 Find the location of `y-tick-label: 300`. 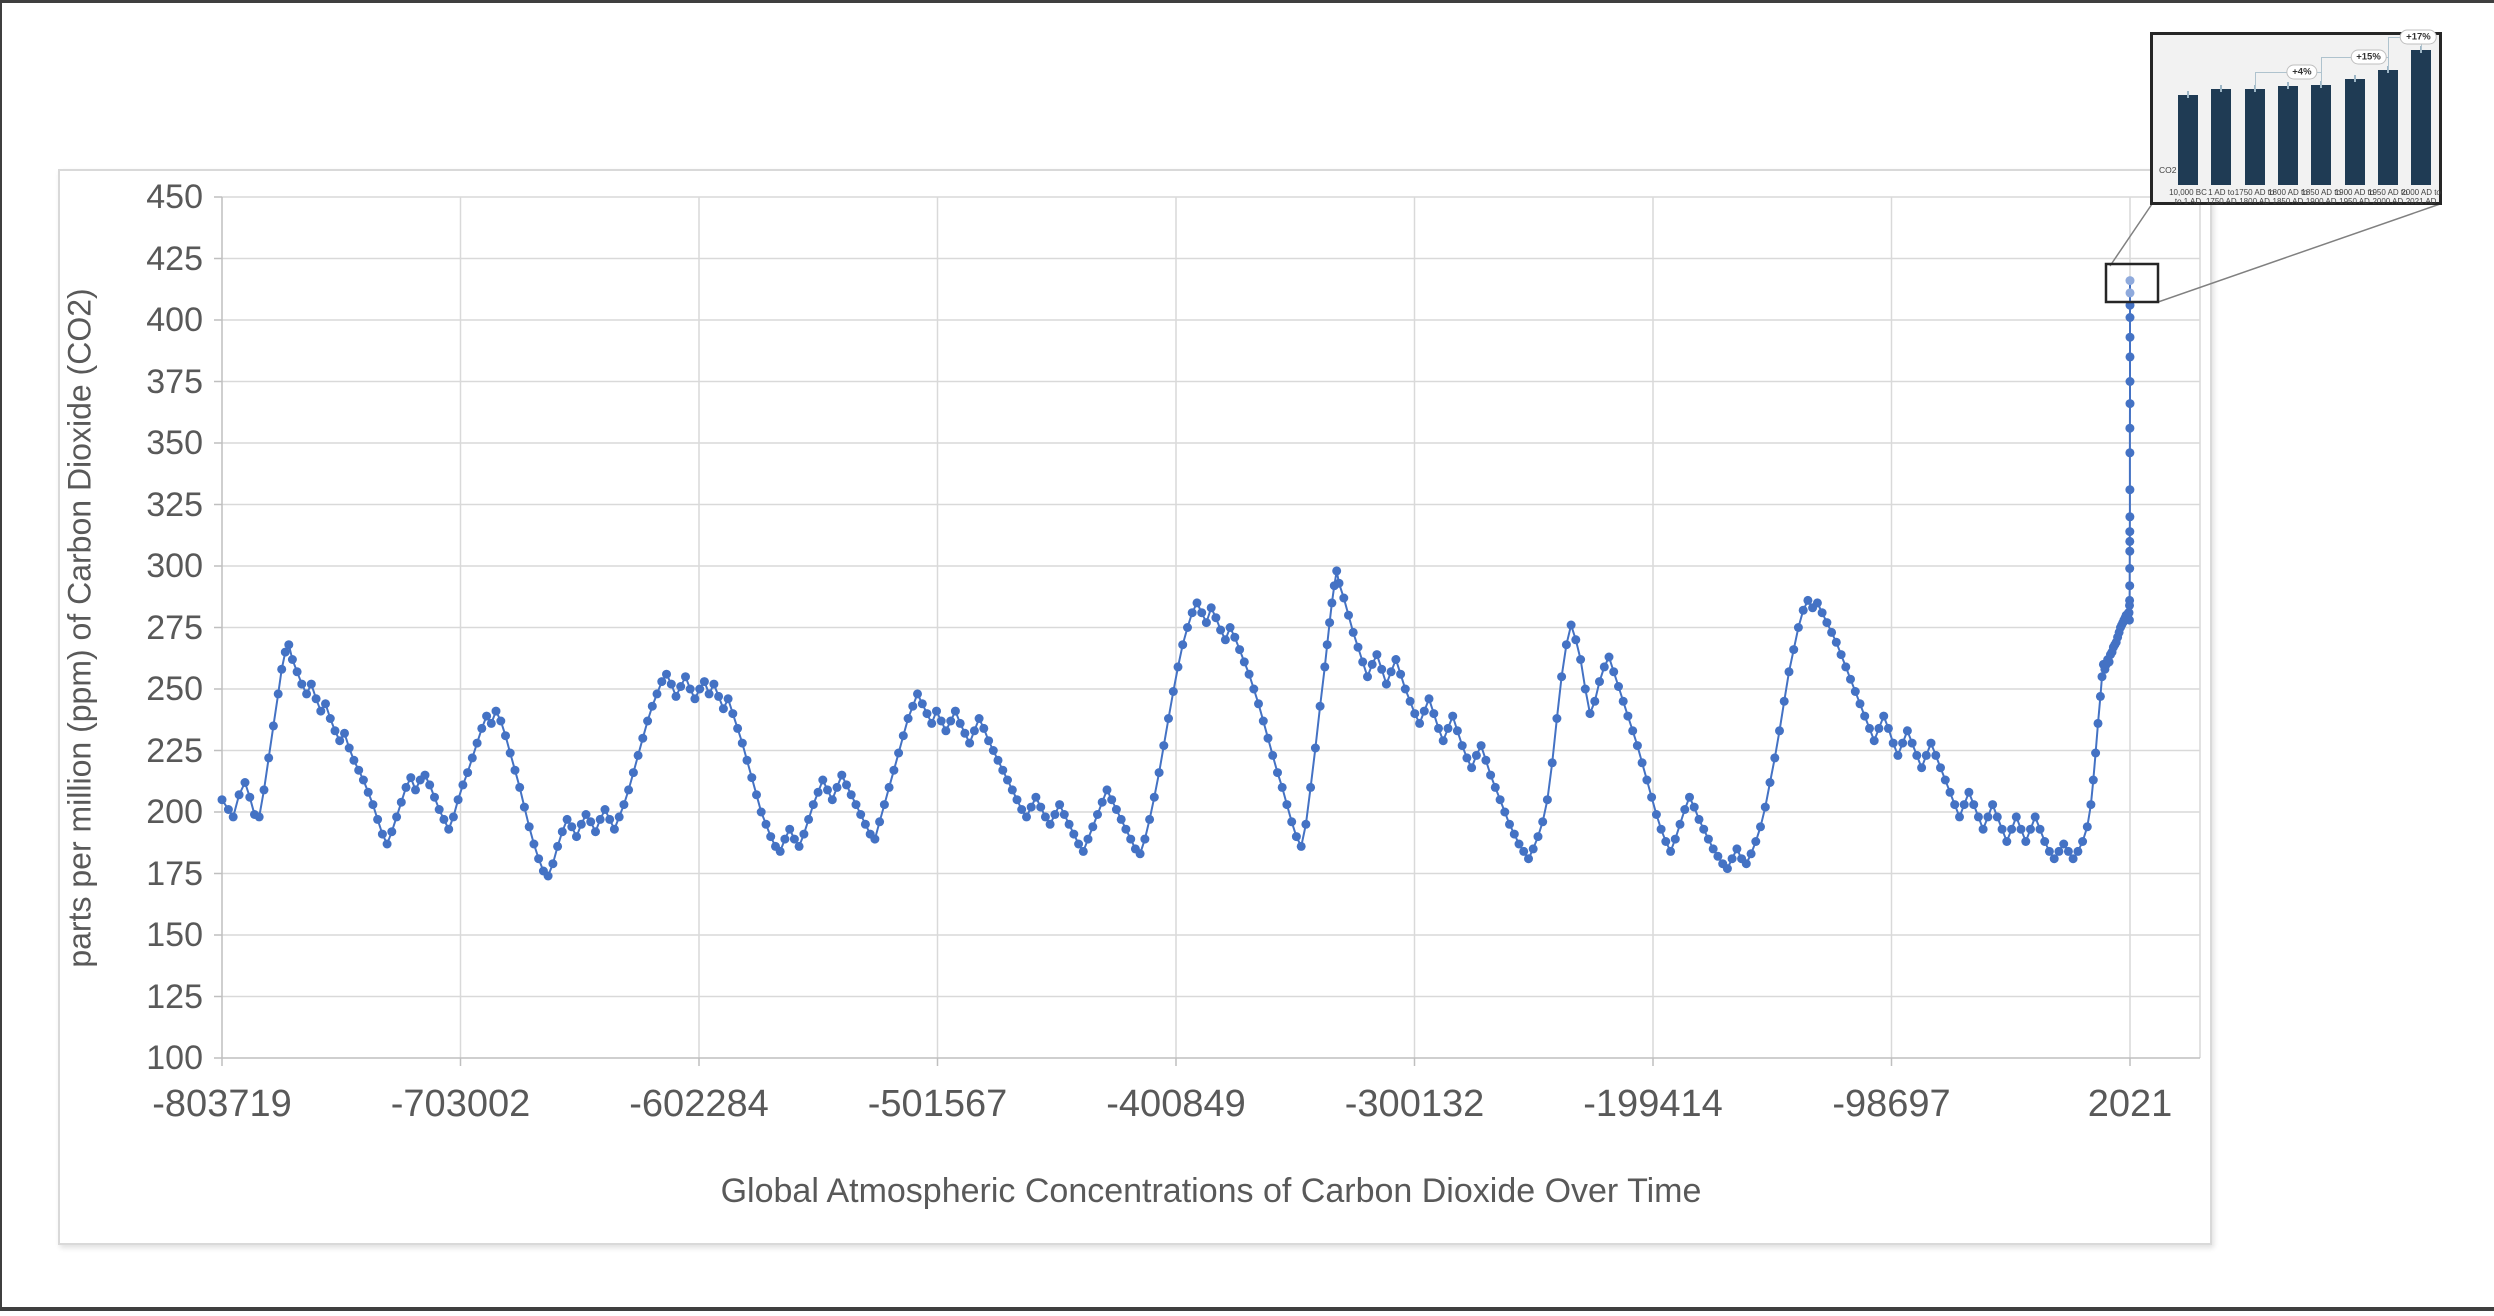

y-tick-label: 300 is located at coordinates (174, 566).